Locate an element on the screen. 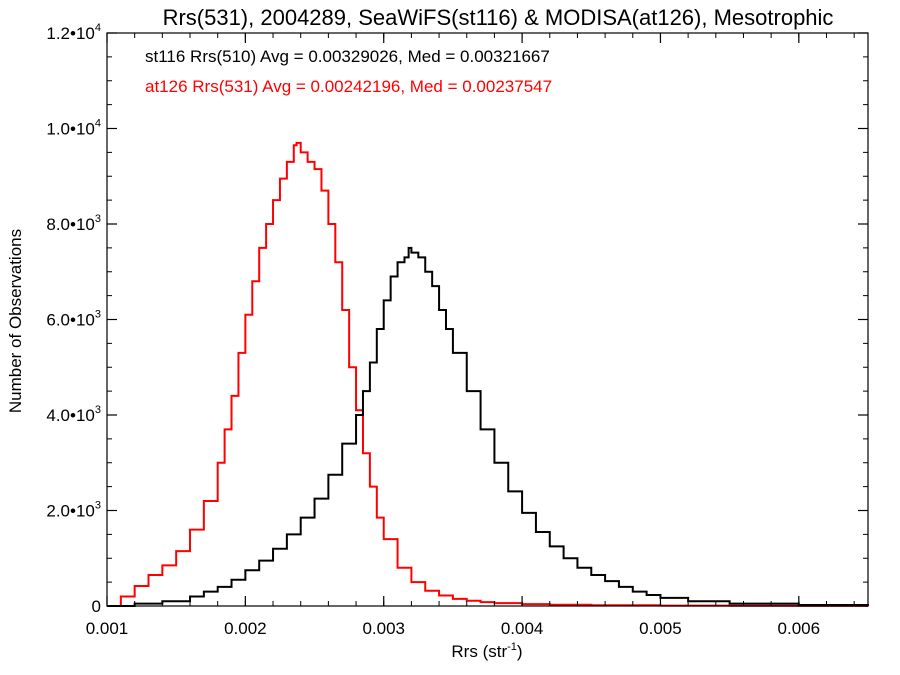  y-tick-label-6: 1.2•104 is located at coordinates (73, 32).